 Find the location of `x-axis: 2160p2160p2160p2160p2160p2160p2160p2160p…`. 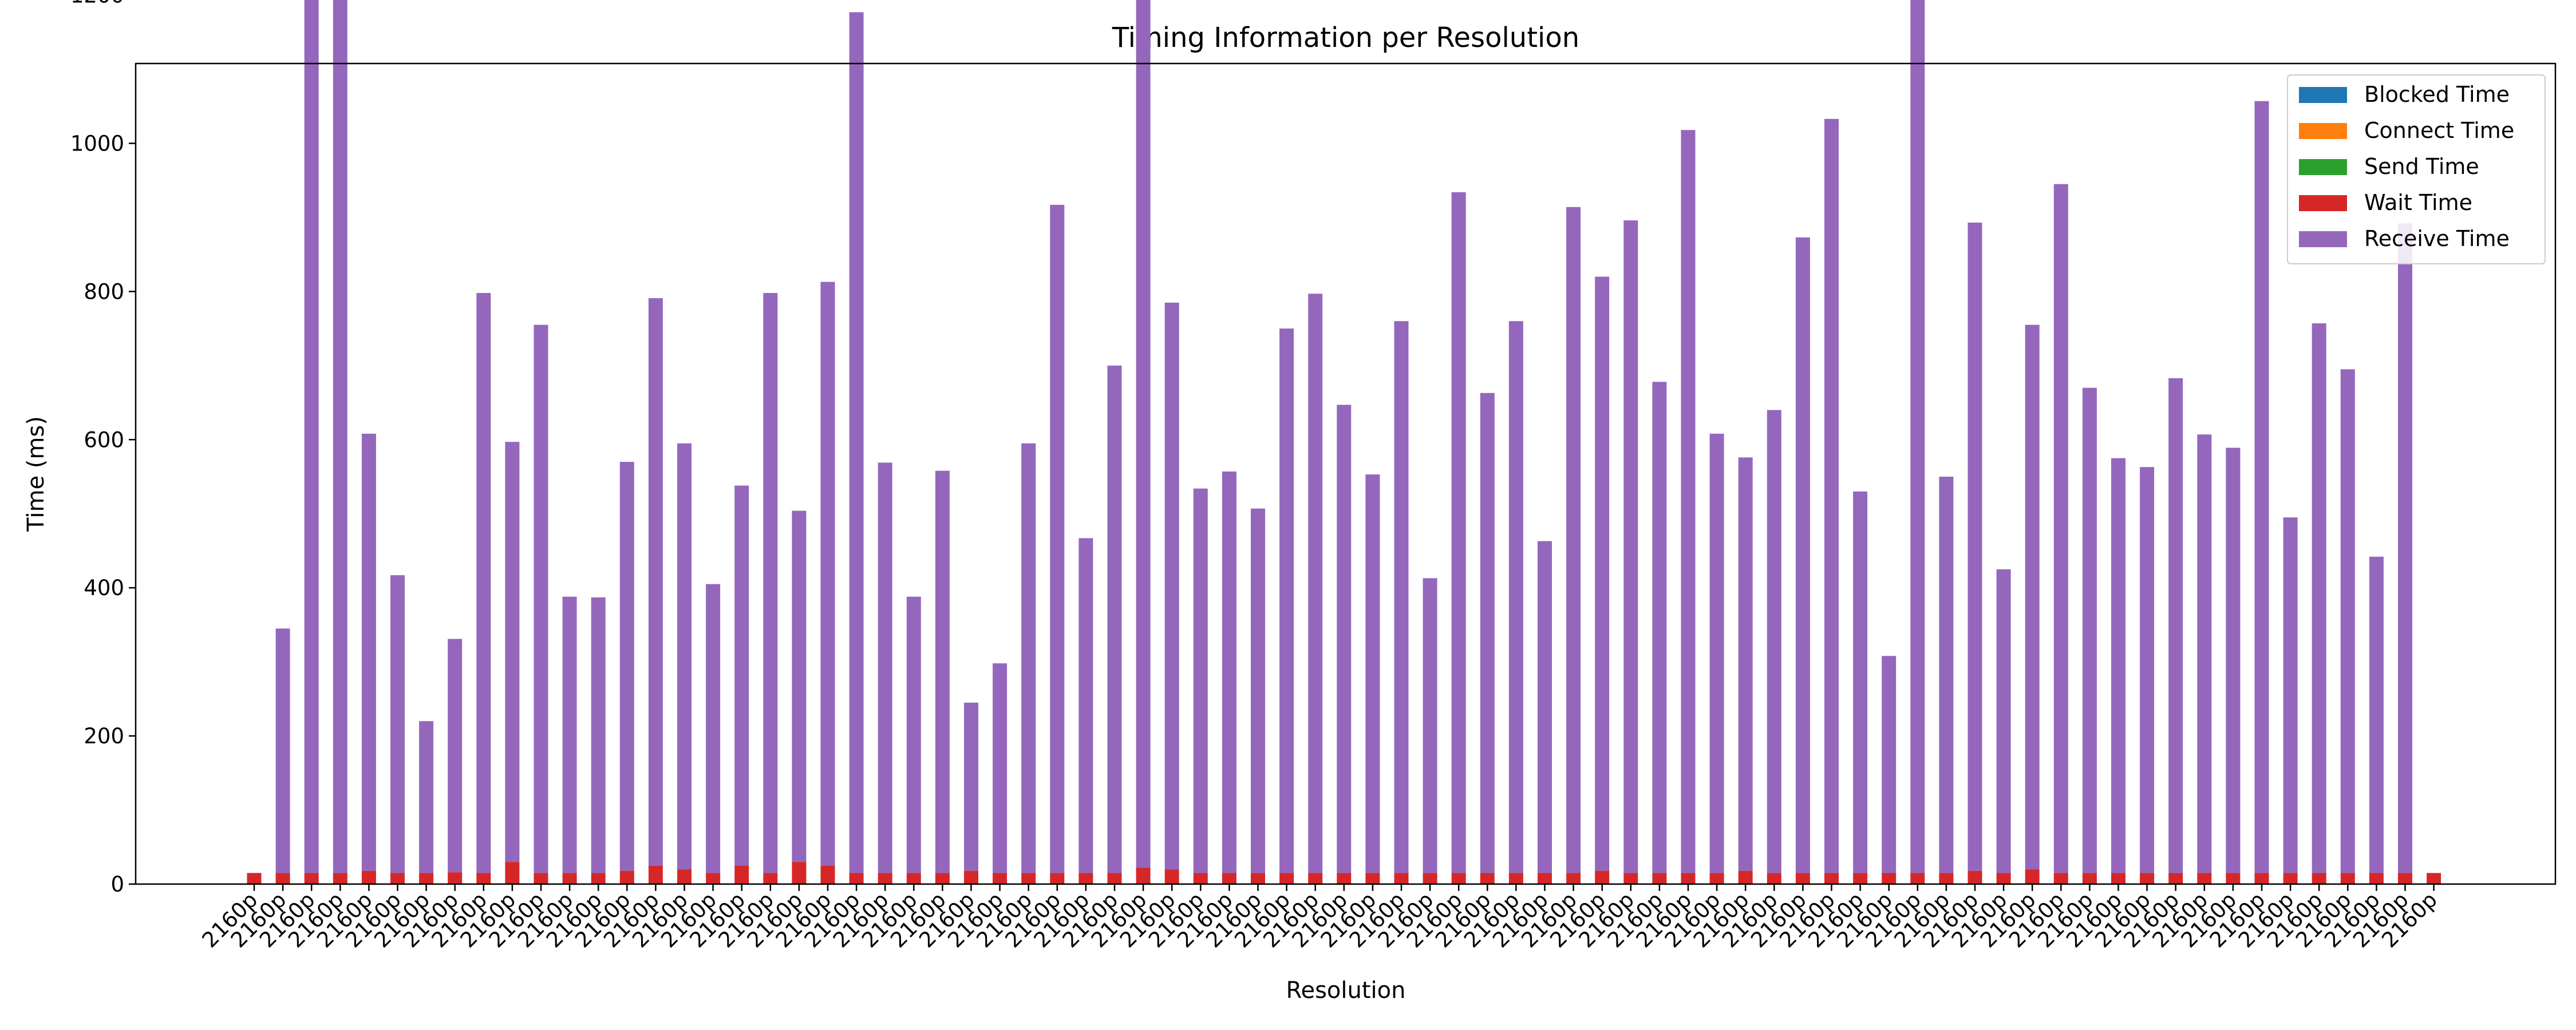

x-axis: 2160p2160p2160p2160p2160p2160p2160p2160p… is located at coordinates (1319, 918).